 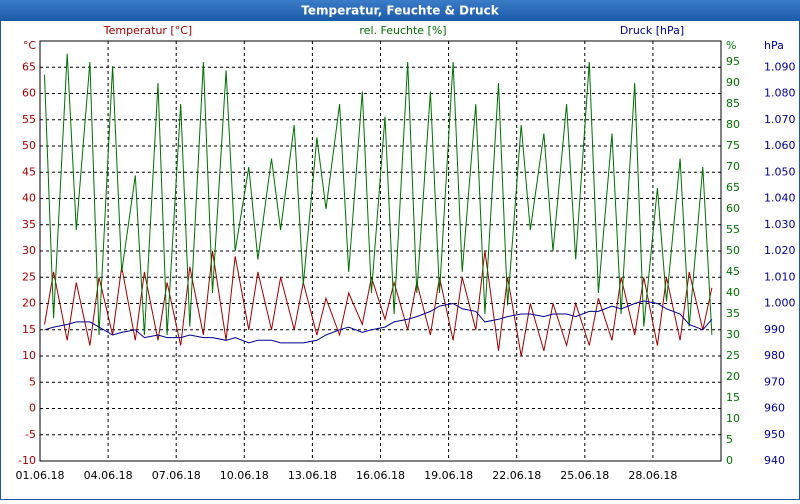 I want to click on x-tick-label: 04.06.18, so click(x=108, y=475).